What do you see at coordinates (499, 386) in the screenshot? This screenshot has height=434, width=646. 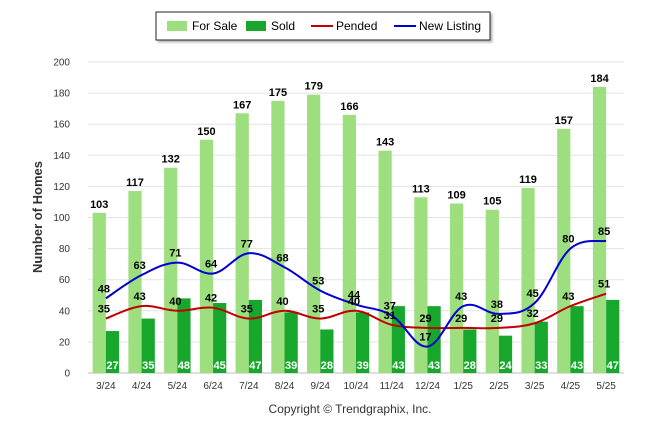 I see `x-tick-label: 2/25` at bounding box center [499, 386].